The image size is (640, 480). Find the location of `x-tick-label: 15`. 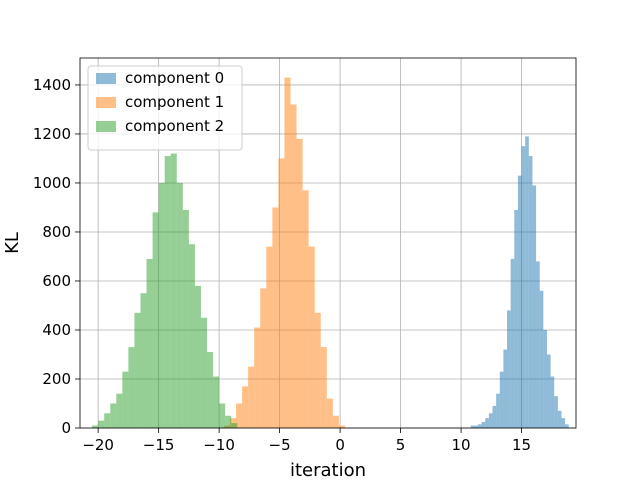

x-tick-label: 15 is located at coordinates (521, 445).